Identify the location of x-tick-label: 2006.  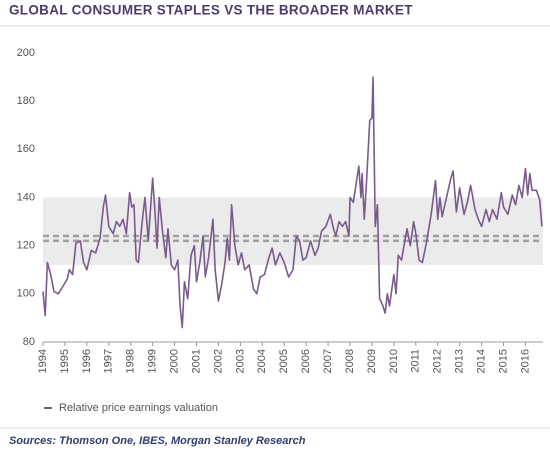
(306, 361).